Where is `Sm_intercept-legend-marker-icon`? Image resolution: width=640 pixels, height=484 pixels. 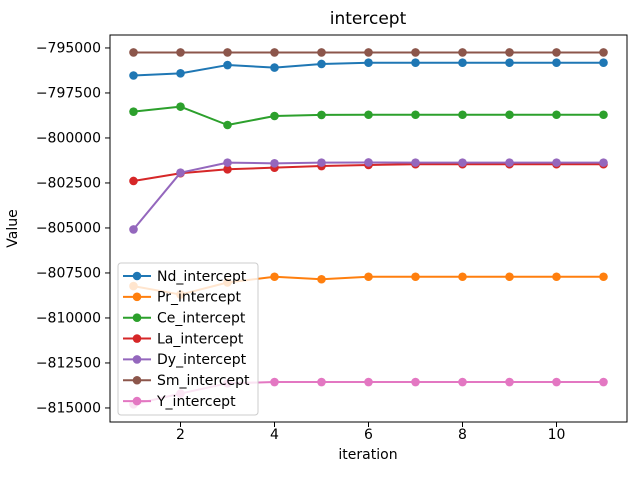
Sm_intercept-legend-marker-icon is located at coordinates (137, 380).